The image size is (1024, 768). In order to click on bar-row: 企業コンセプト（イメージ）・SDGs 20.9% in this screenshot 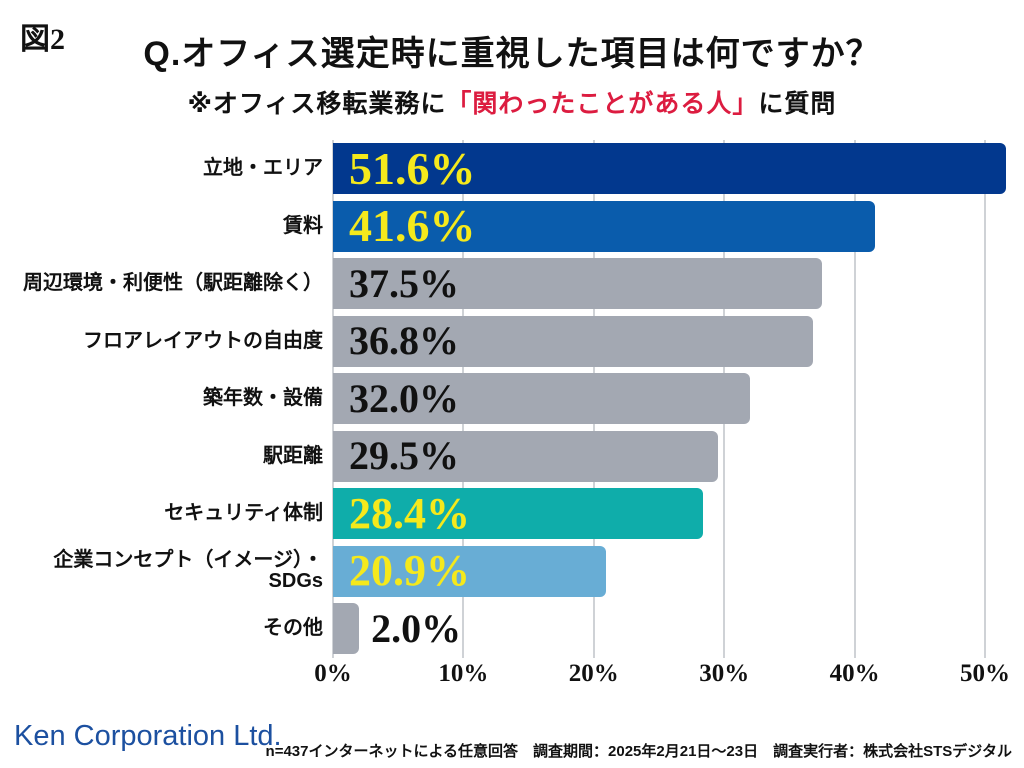, I will do `click(512, 572)`.